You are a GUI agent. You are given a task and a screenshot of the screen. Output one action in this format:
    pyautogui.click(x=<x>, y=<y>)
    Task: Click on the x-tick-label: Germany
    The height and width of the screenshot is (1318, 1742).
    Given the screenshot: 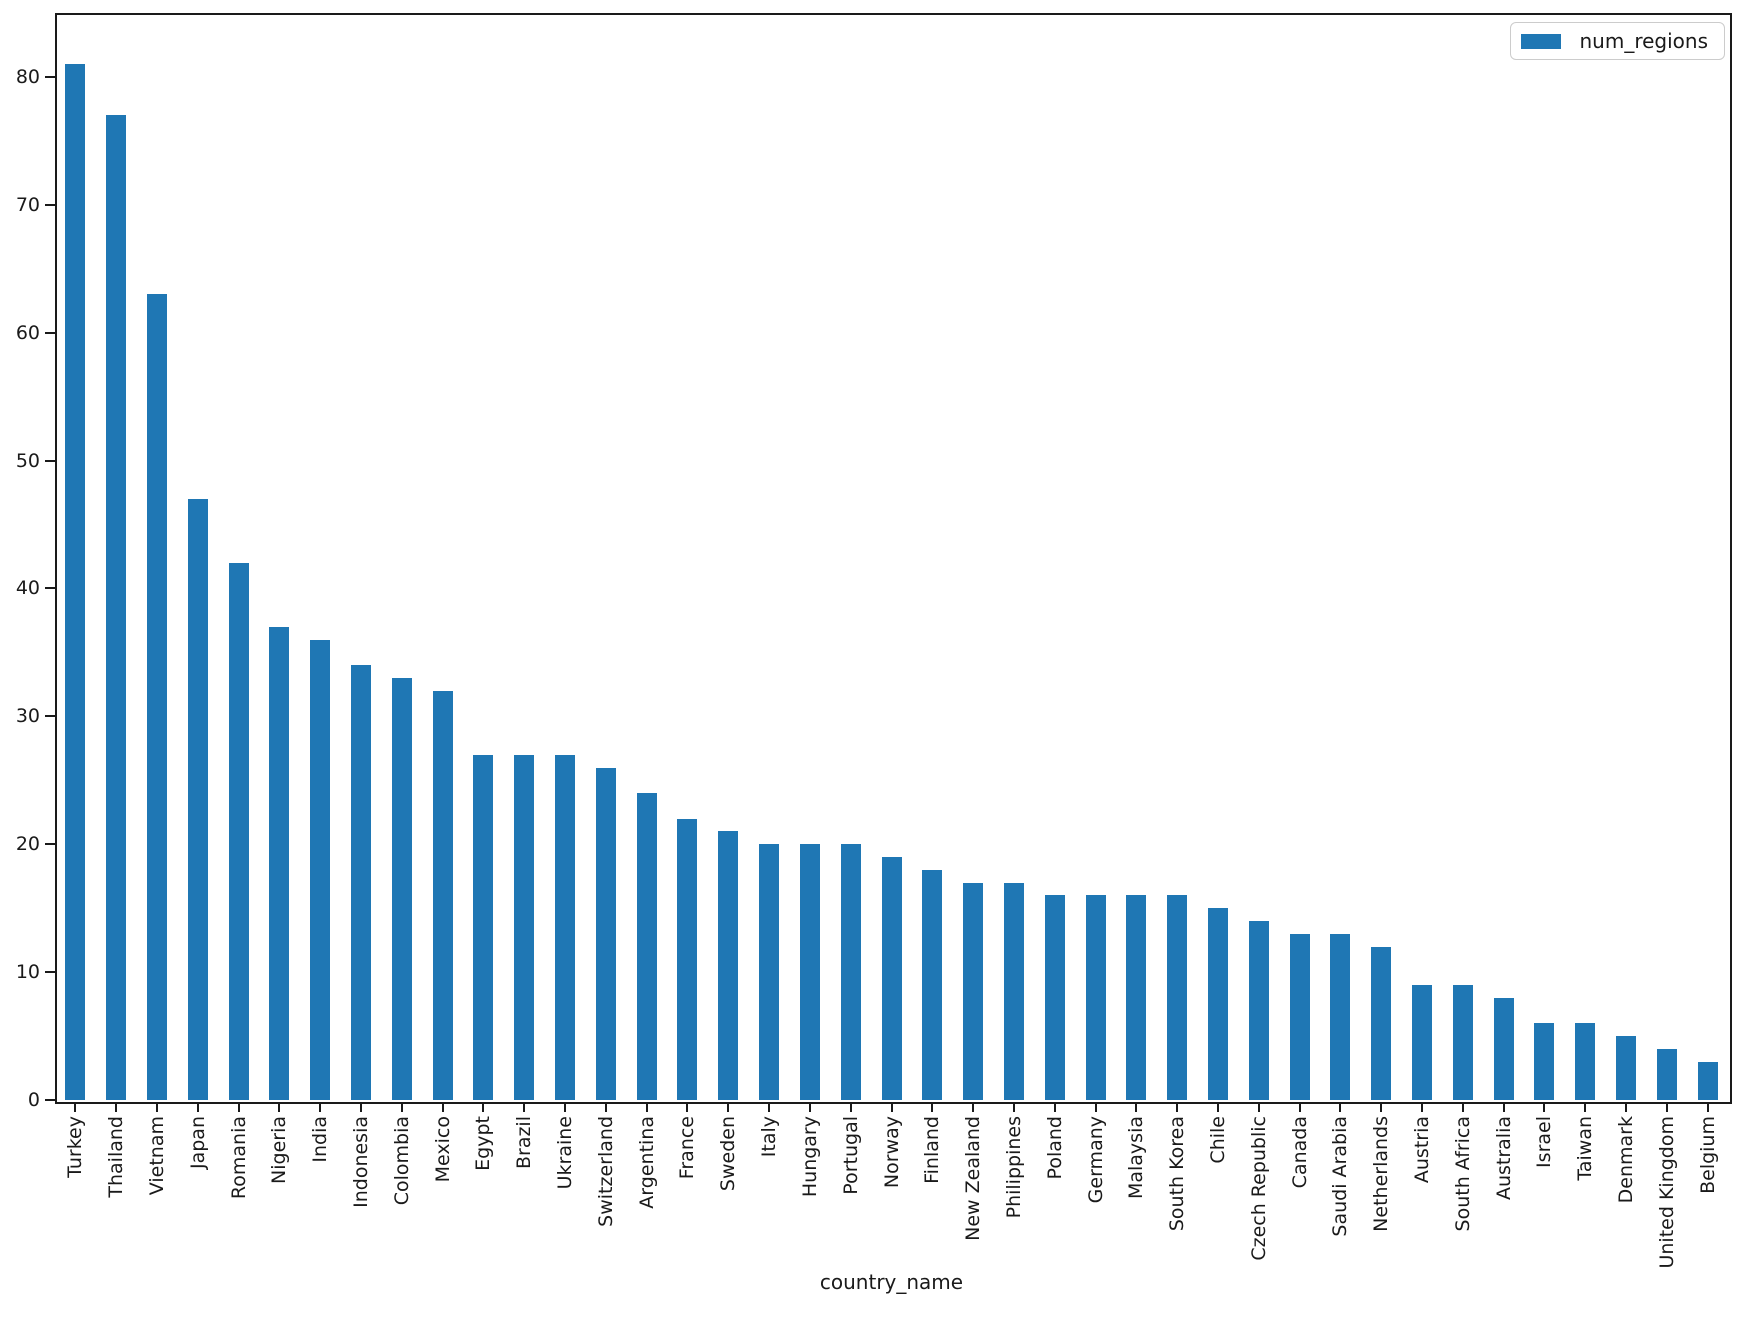 What is the action you would take?
    pyautogui.click(x=1095, y=1160)
    